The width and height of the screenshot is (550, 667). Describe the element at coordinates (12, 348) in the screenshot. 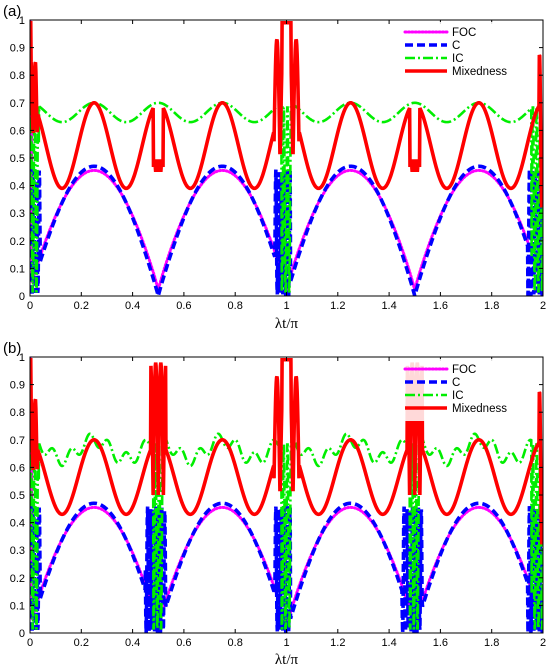

I see `panel-label: (b)` at that location.